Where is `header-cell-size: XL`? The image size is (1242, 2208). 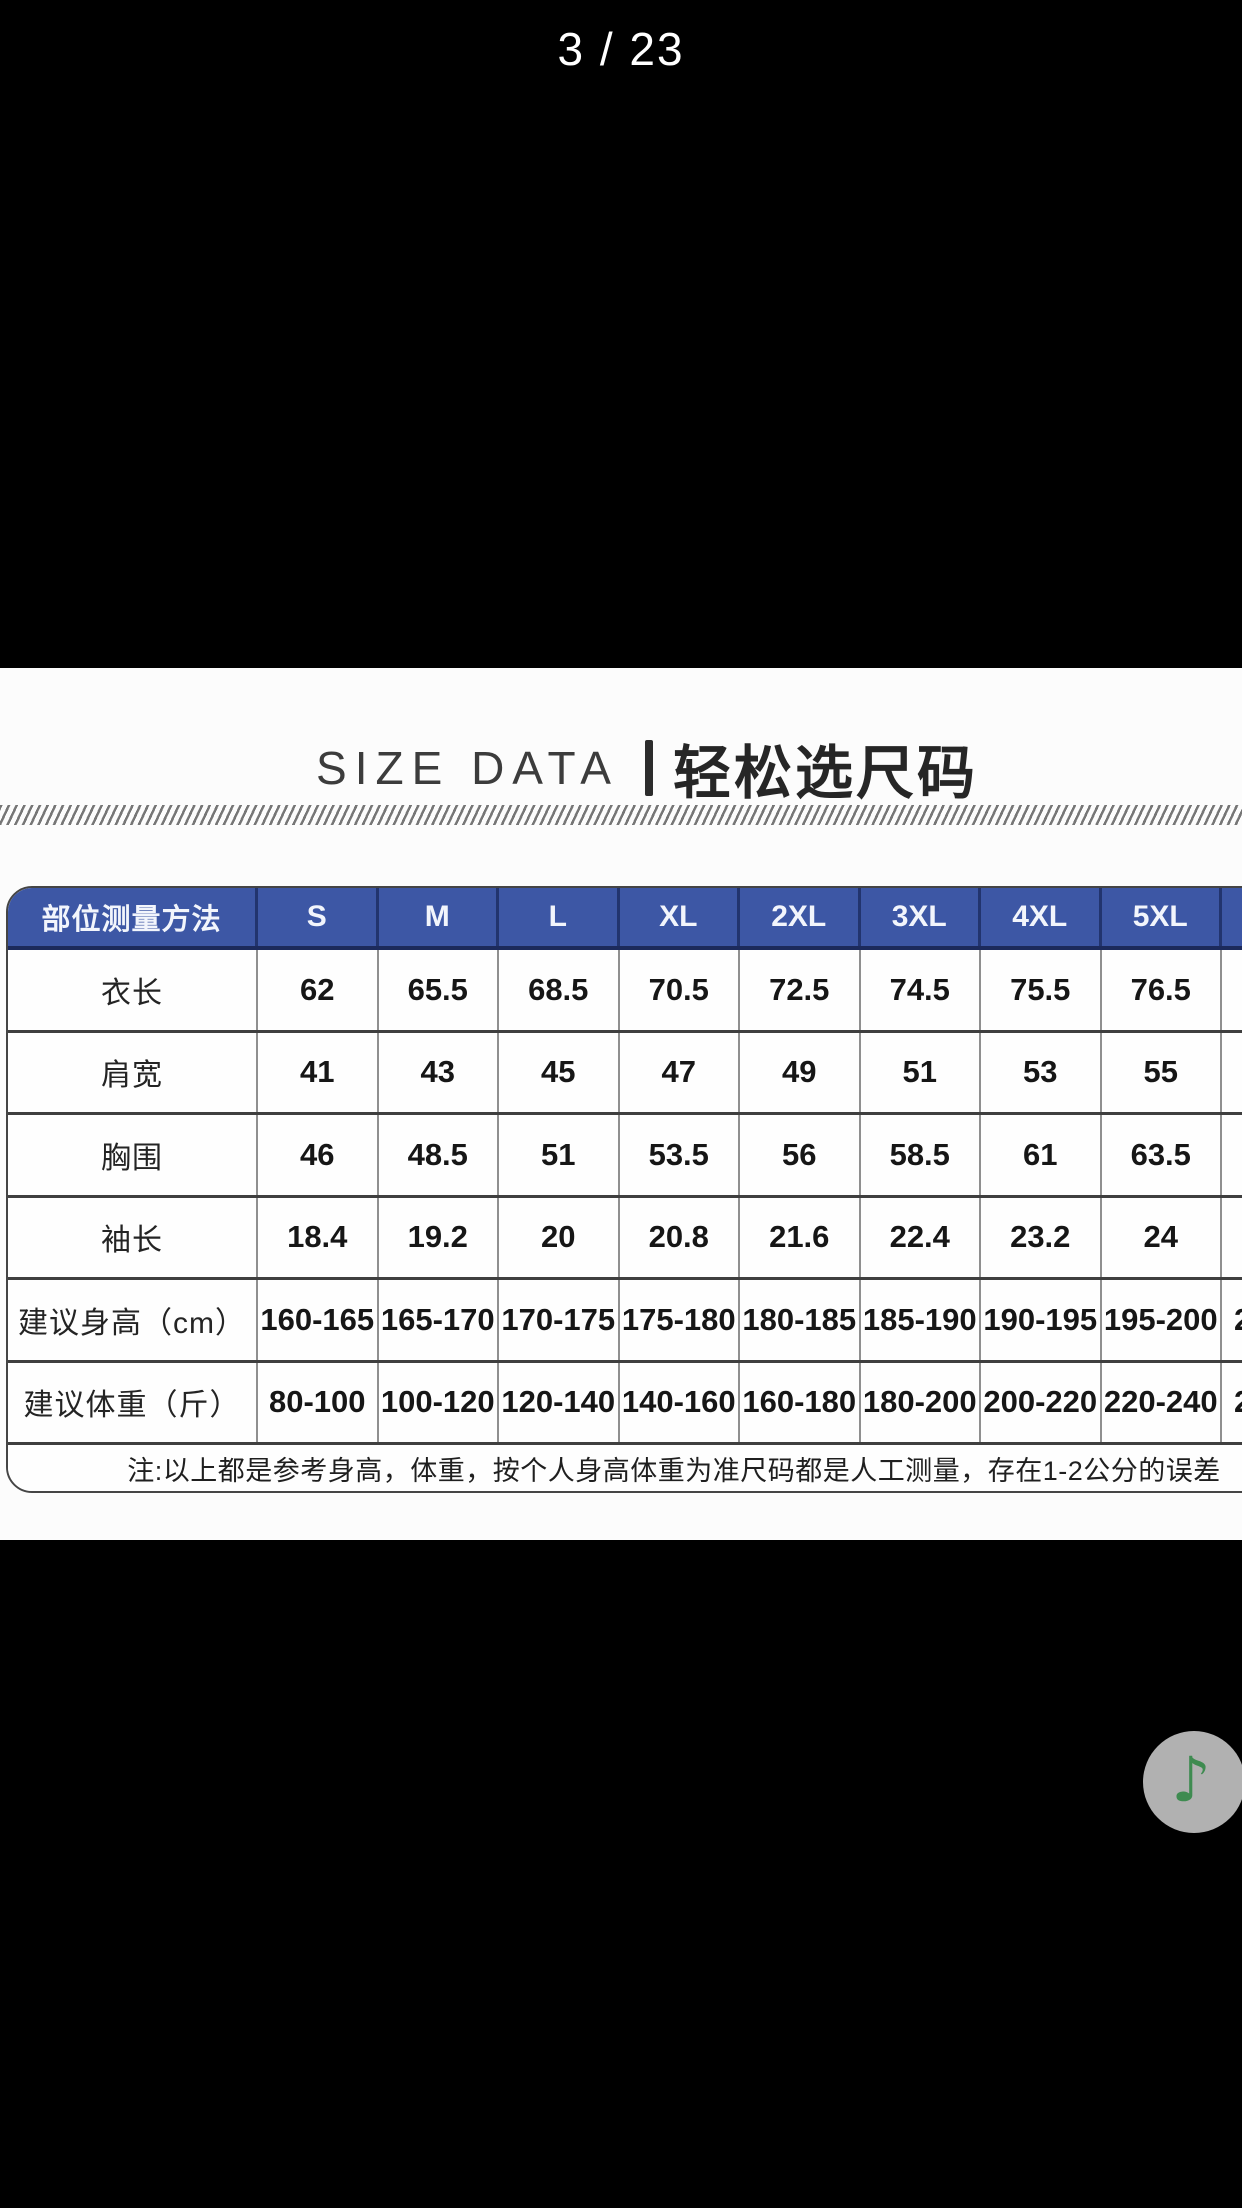 header-cell-size: XL is located at coordinates (680, 917).